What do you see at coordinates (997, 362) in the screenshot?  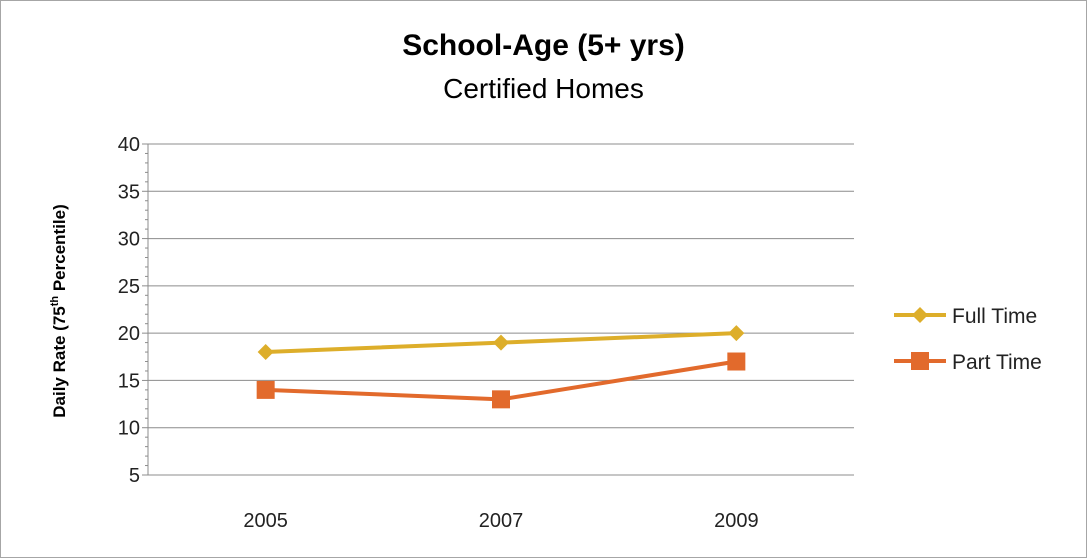 I see `legend-label-part-time: Part Time` at bounding box center [997, 362].